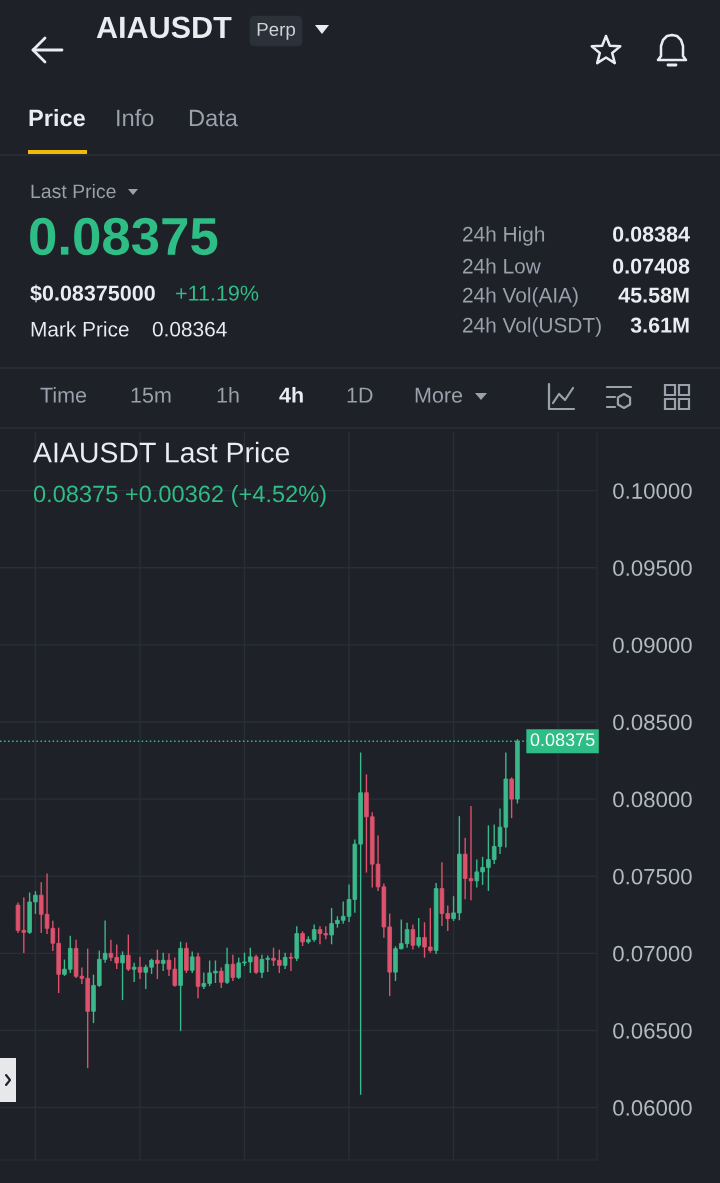 The image size is (720, 1183). What do you see at coordinates (179, 495) in the screenshot?
I see `text: 0.08375 +0.00362 (+4.52%)` at bounding box center [179, 495].